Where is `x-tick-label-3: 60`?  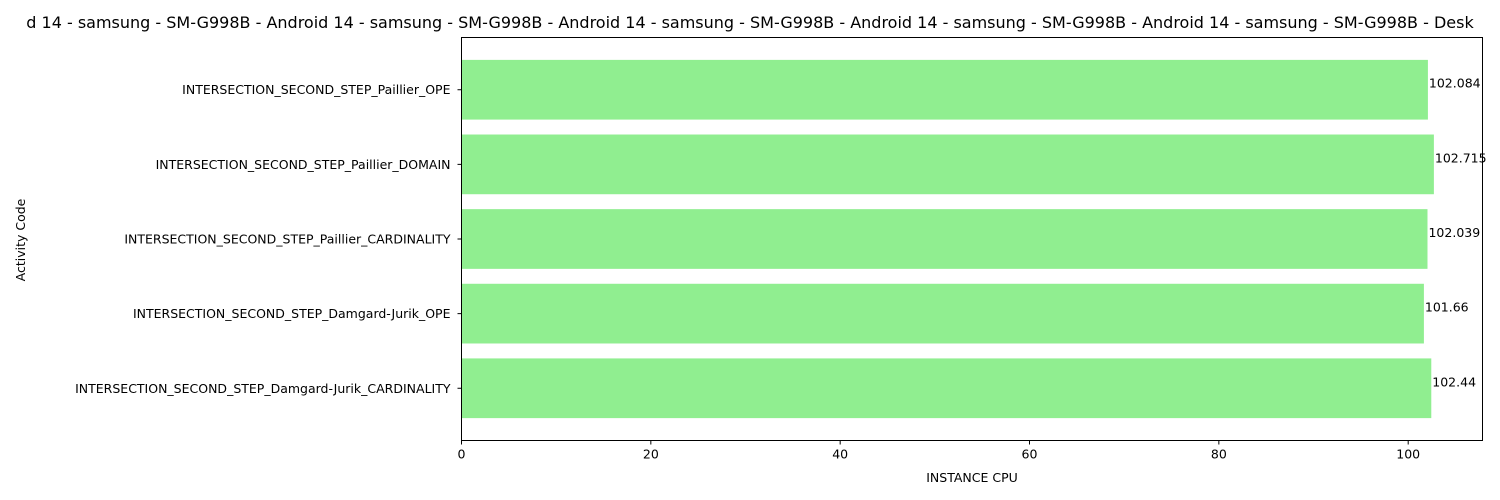
x-tick-label-3: 60 is located at coordinates (1030, 454).